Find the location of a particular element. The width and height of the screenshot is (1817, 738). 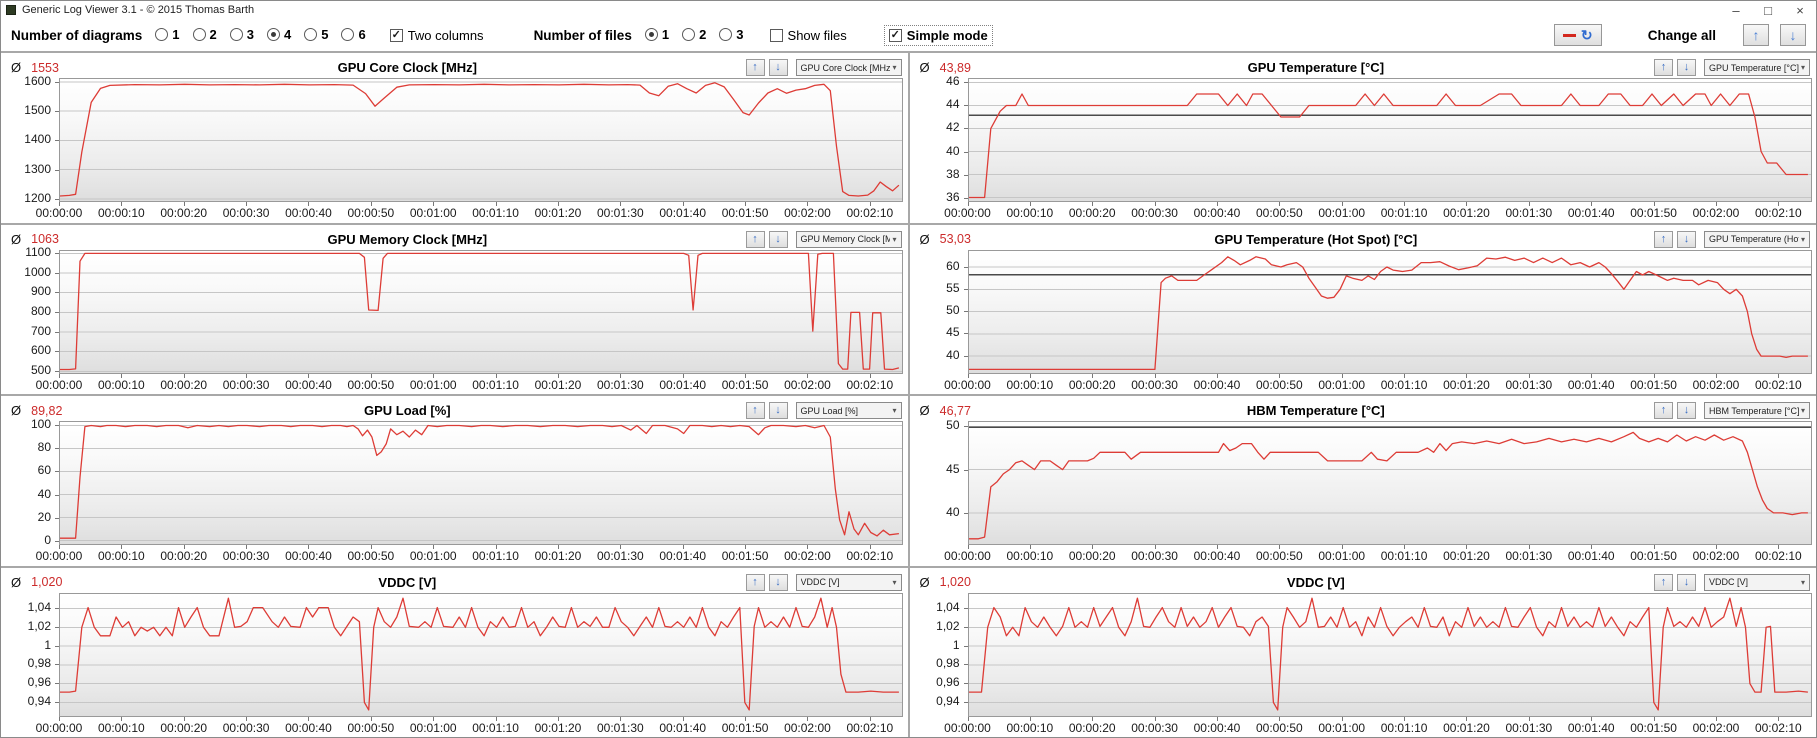

average-value: 1063 is located at coordinates (45, 239).